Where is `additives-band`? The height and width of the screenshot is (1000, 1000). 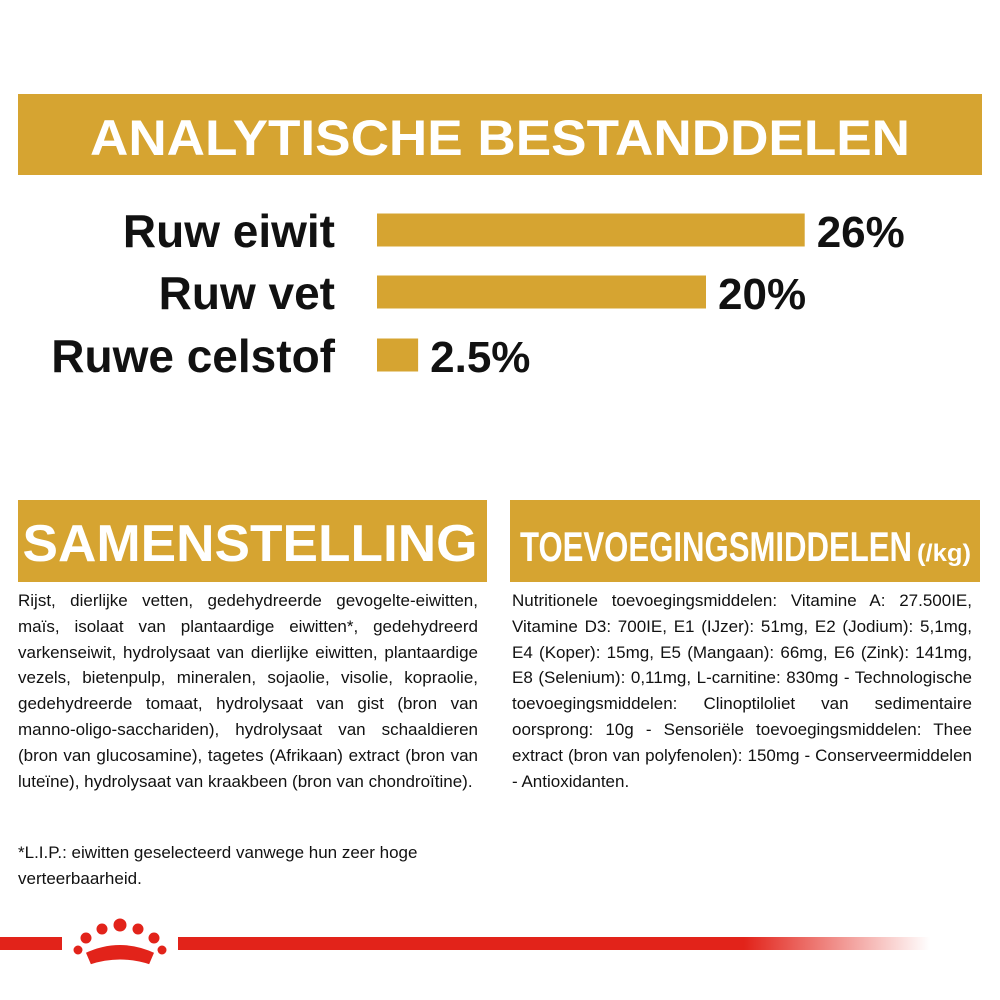
additives-band is located at coordinates (745, 541).